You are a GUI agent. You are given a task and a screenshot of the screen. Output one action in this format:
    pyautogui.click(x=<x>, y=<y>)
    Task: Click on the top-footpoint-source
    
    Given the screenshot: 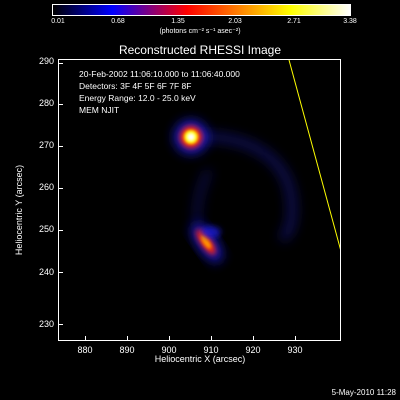 What is the action you would take?
    pyautogui.click(x=191, y=137)
    